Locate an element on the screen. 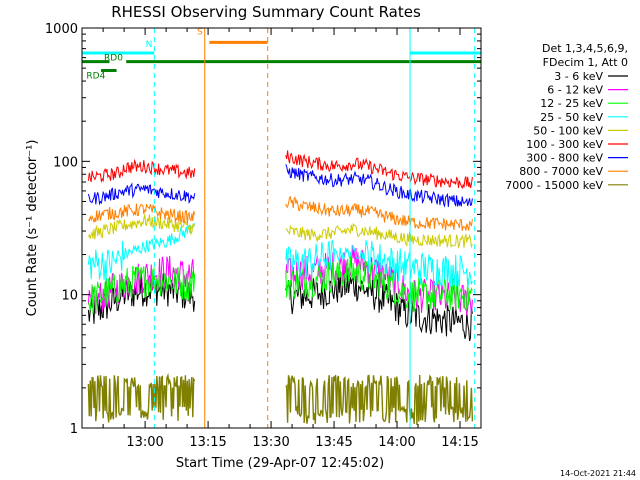 This screenshot has width=640, height=480. series-line-50-100-kev-seg2 is located at coordinates (379, 235).